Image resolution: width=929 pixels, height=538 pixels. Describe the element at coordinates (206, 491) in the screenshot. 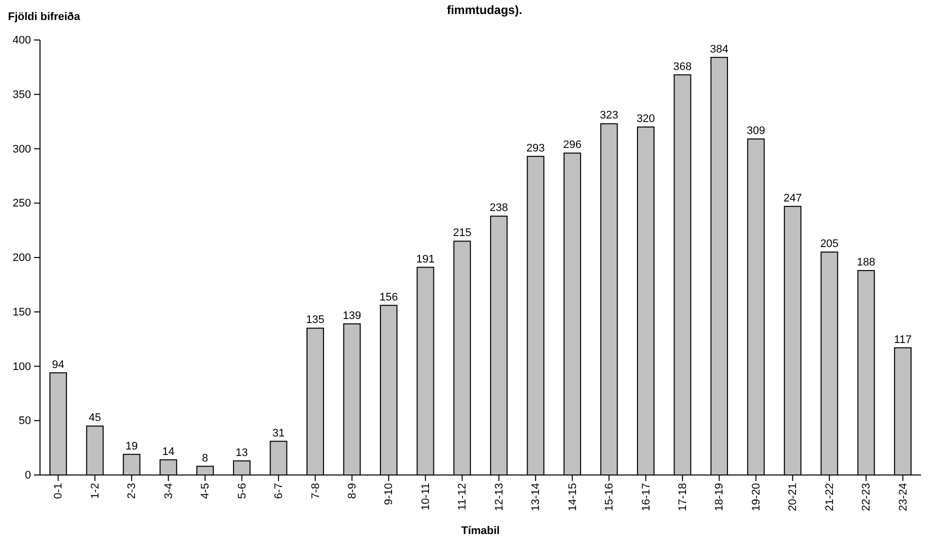

I see `x-tick-label: 4-5` at that location.